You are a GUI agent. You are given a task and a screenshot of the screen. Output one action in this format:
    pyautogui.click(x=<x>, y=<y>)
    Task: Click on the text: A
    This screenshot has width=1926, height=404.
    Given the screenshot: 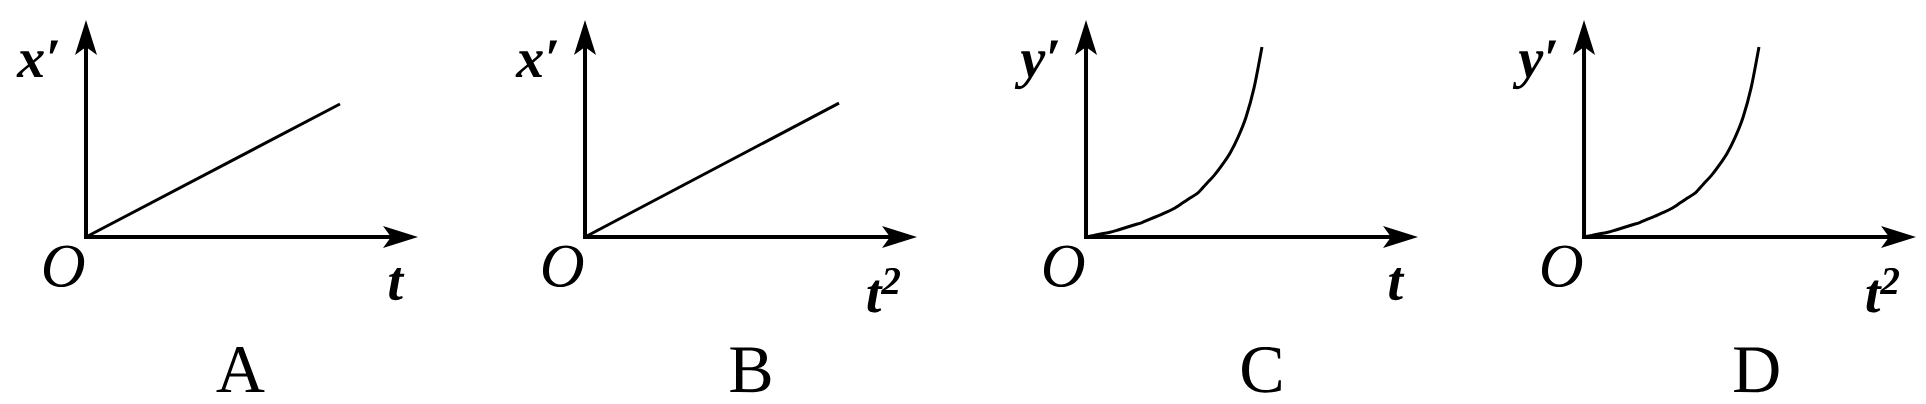 What is the action you would take?
    pyautogui.click(x=240, y=369)
    